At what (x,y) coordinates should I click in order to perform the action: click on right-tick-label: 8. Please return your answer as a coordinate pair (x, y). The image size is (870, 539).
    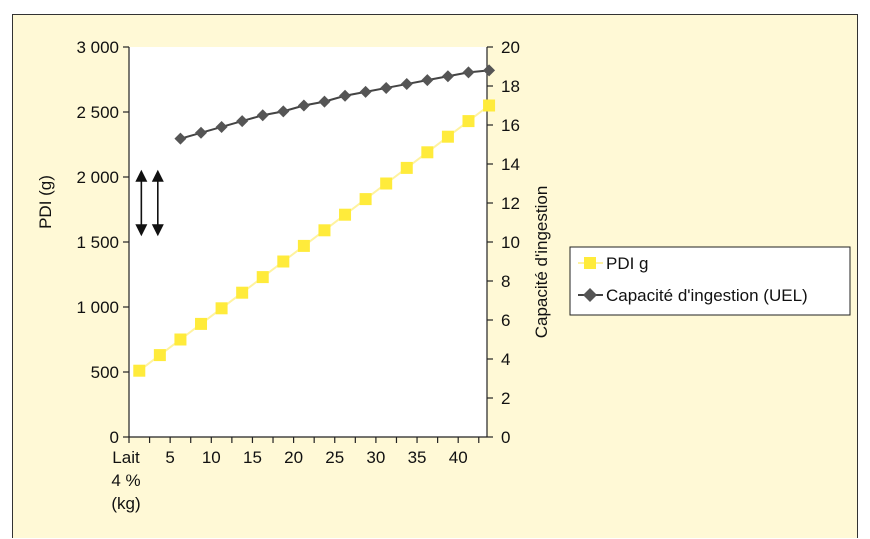
    Looking at the image, I should click on (505, 281).